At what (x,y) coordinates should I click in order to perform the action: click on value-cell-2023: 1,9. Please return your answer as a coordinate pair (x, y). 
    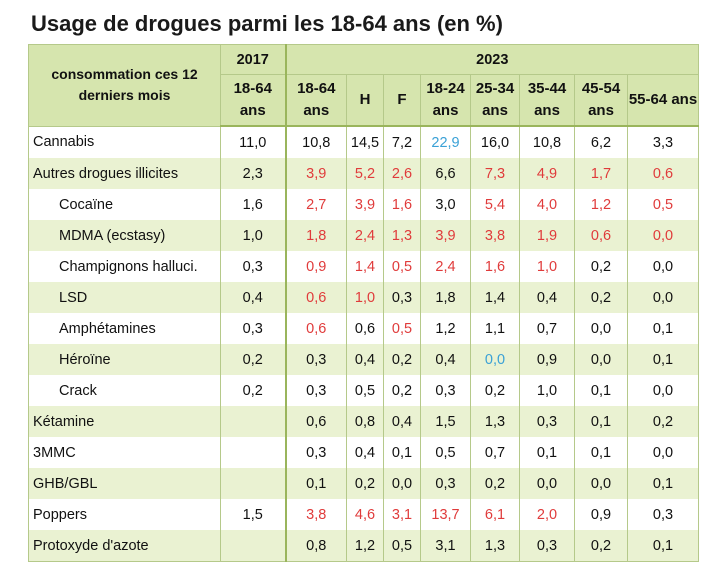
    Looking at the image, I should click on (547, 235).